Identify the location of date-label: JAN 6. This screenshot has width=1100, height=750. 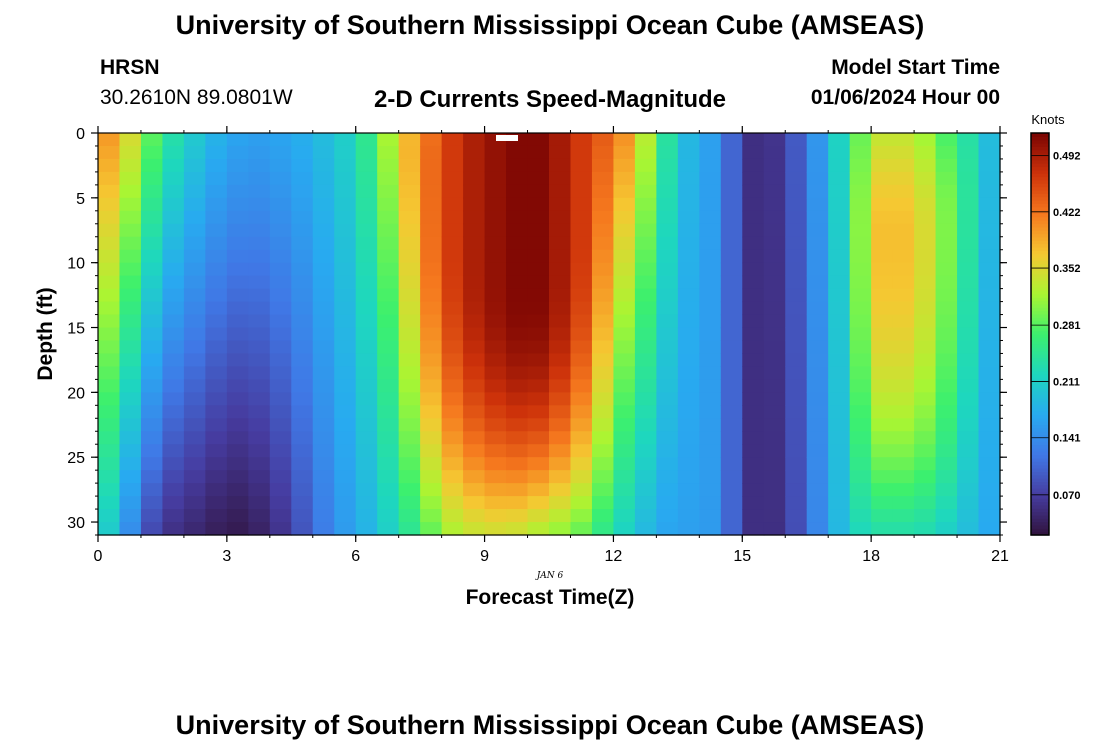
(549, 576).